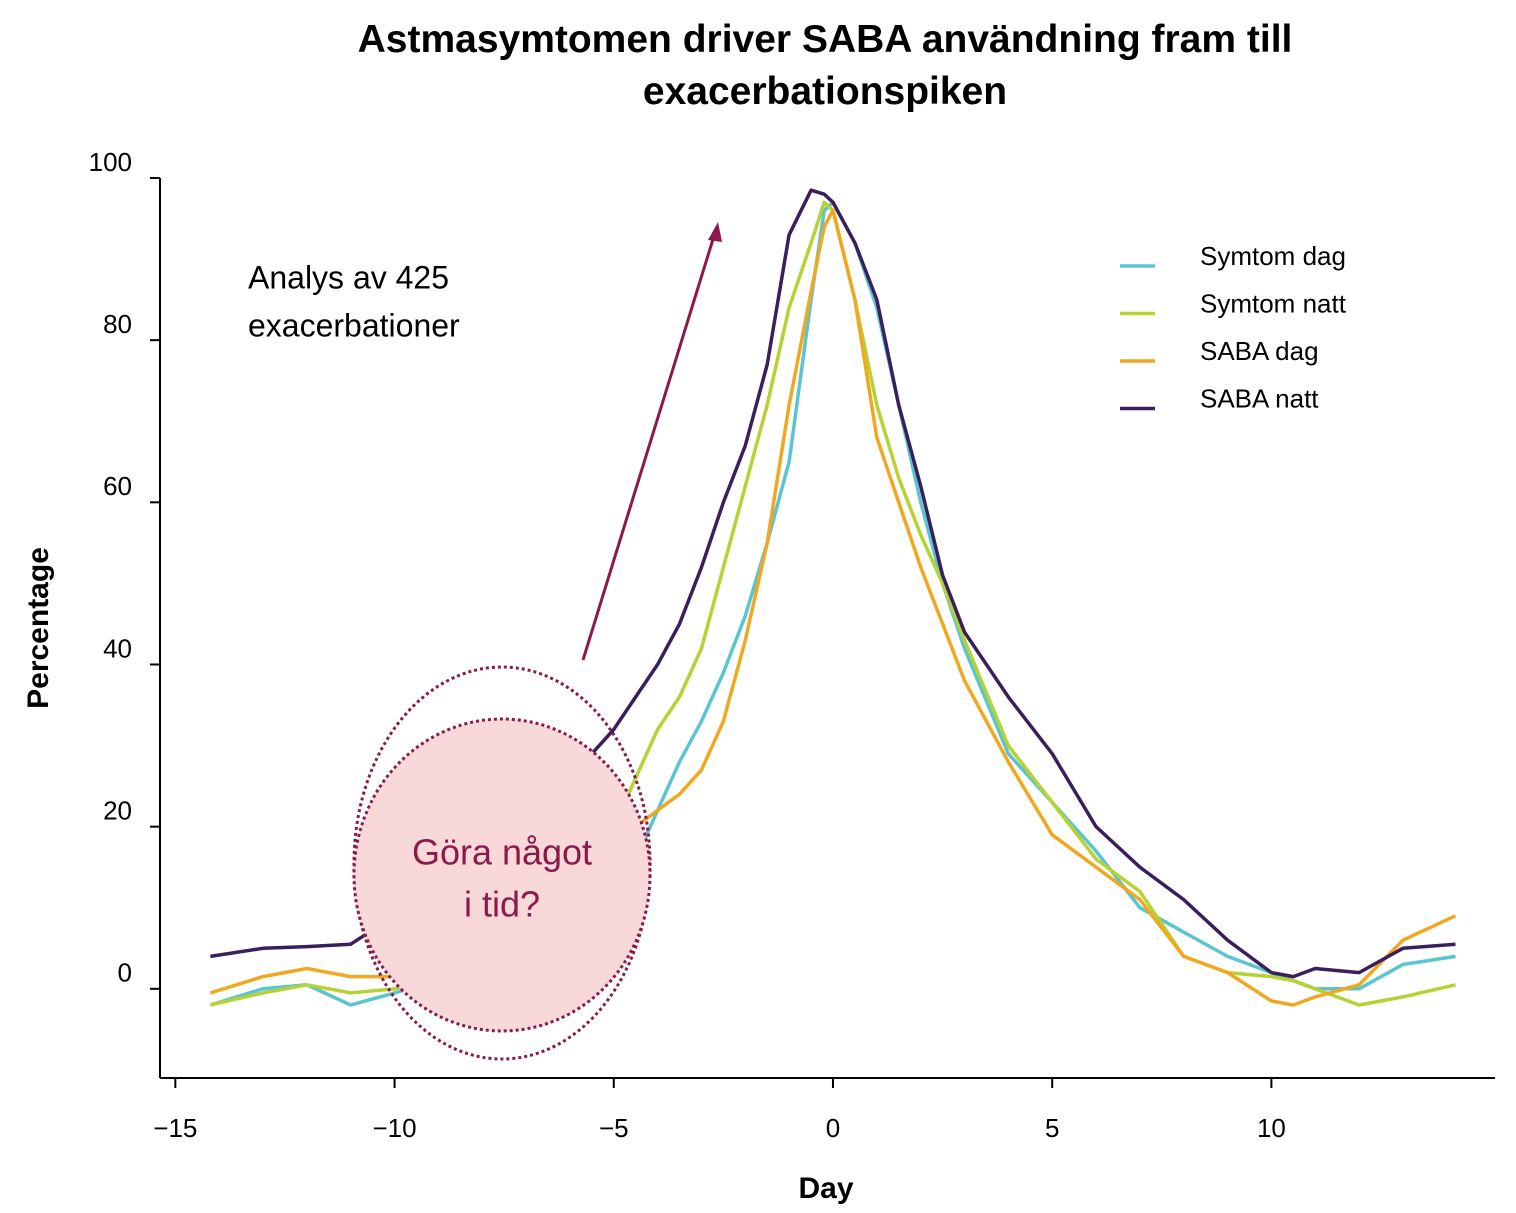 The height and width of the screenshot is (1213, 1516). I want to click on callout-text: Göra något, so click(502, 852).